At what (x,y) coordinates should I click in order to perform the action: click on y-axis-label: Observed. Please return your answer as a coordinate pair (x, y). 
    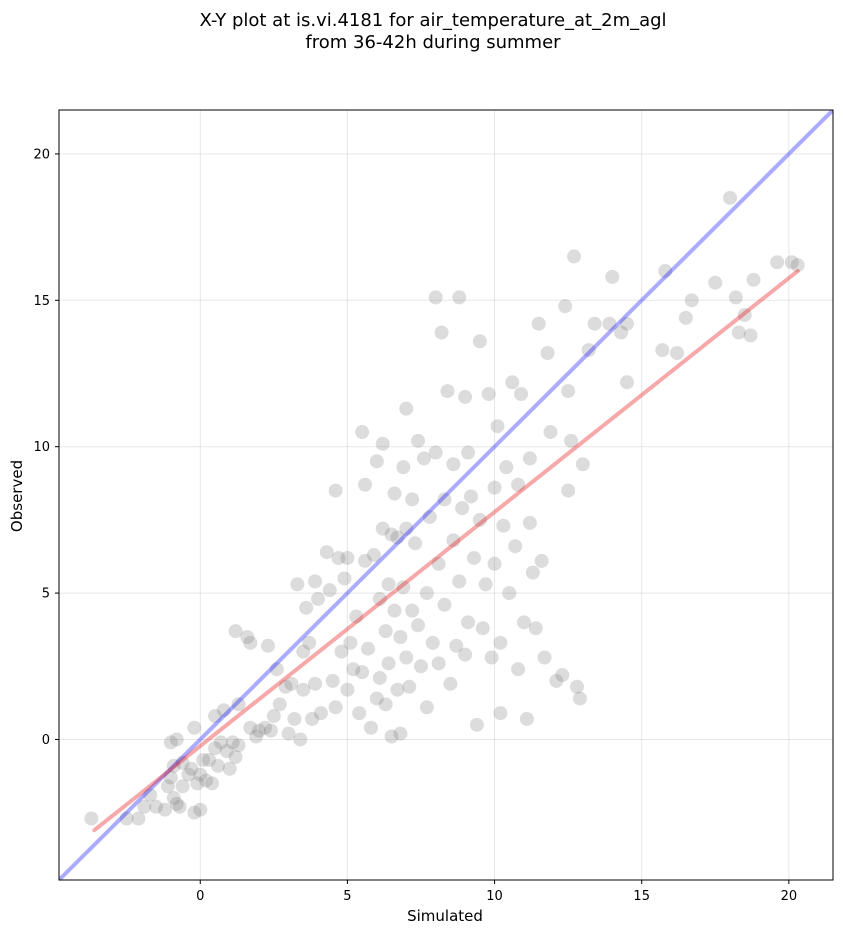
    Looking at the image, I should click on (17, 496).